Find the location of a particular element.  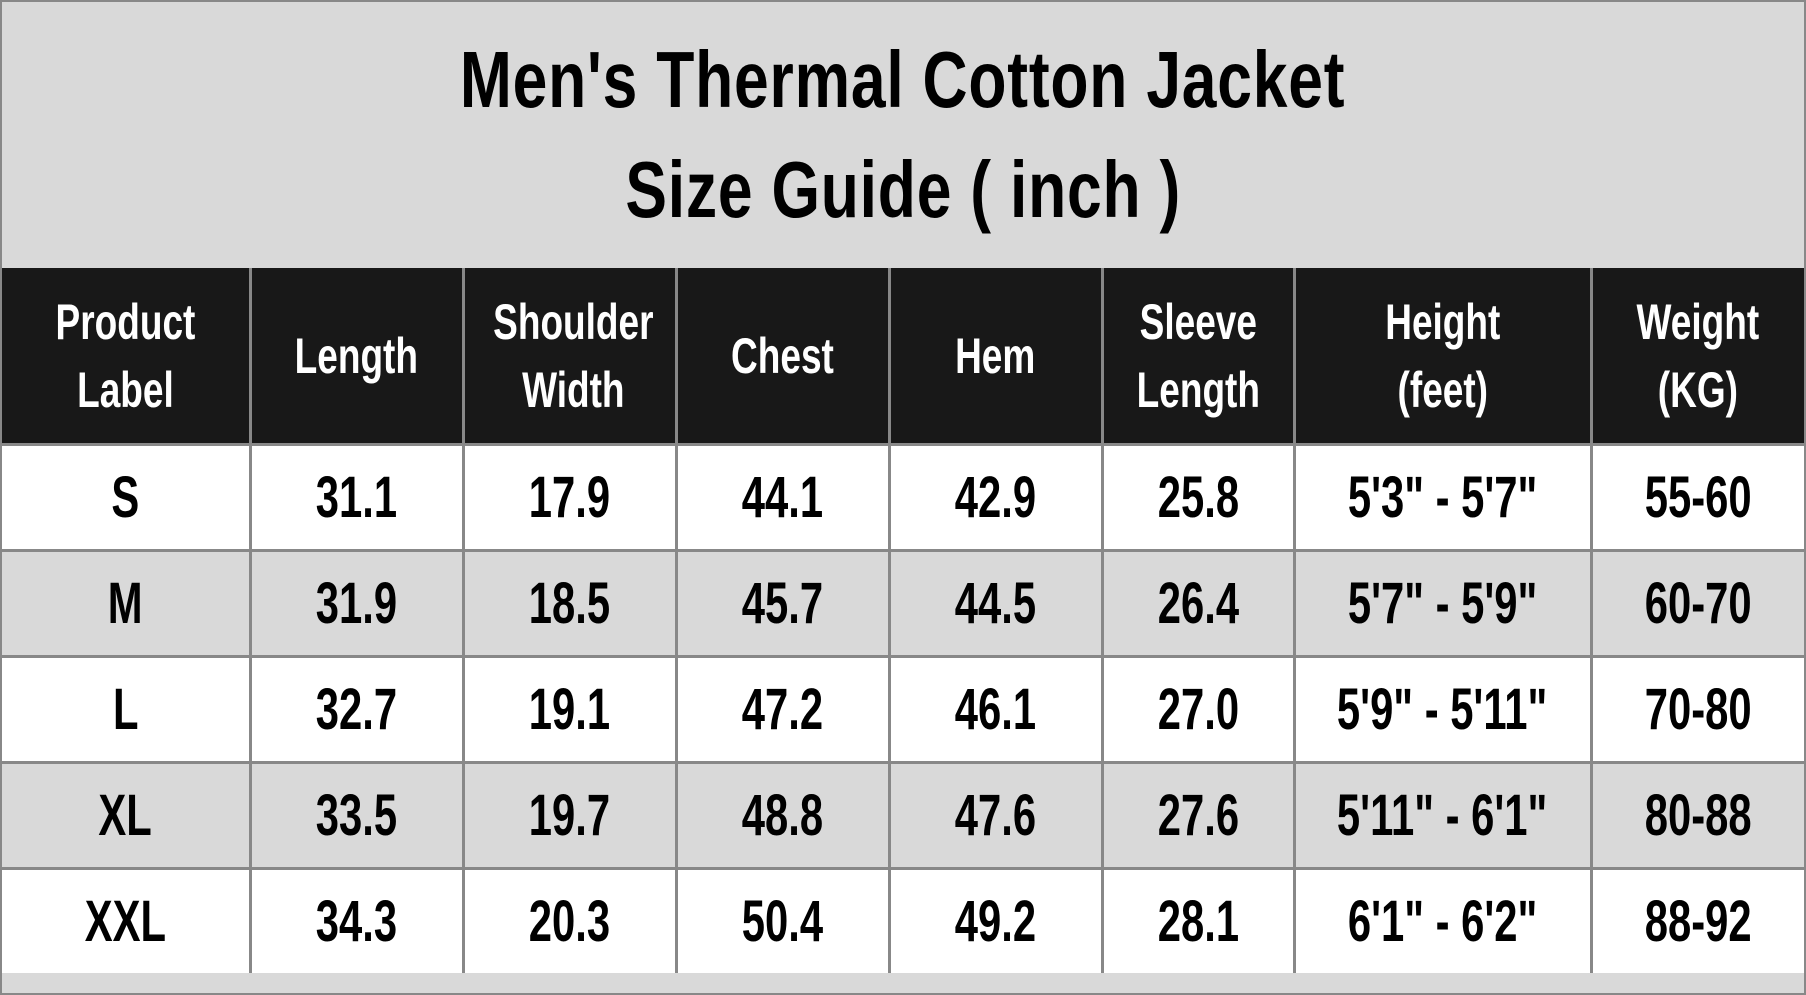

table-cell: L is located at coordinates (127, 709).